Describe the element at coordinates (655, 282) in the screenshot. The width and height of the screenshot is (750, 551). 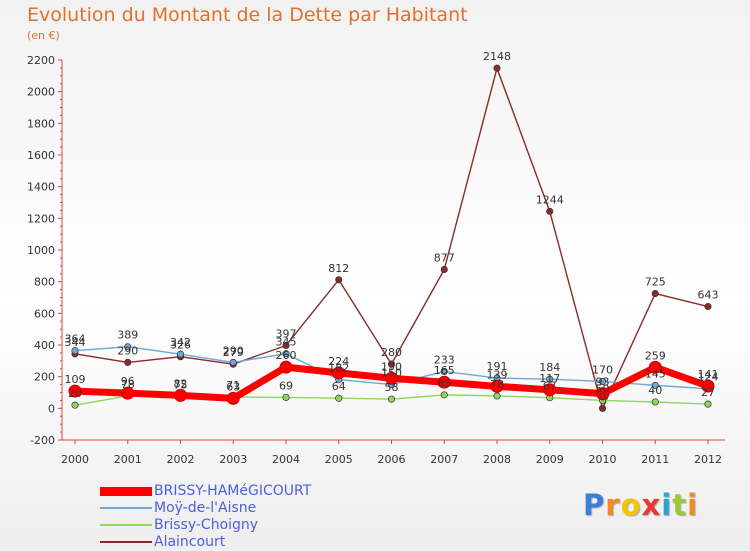
I see `data-label: 725` at that location.